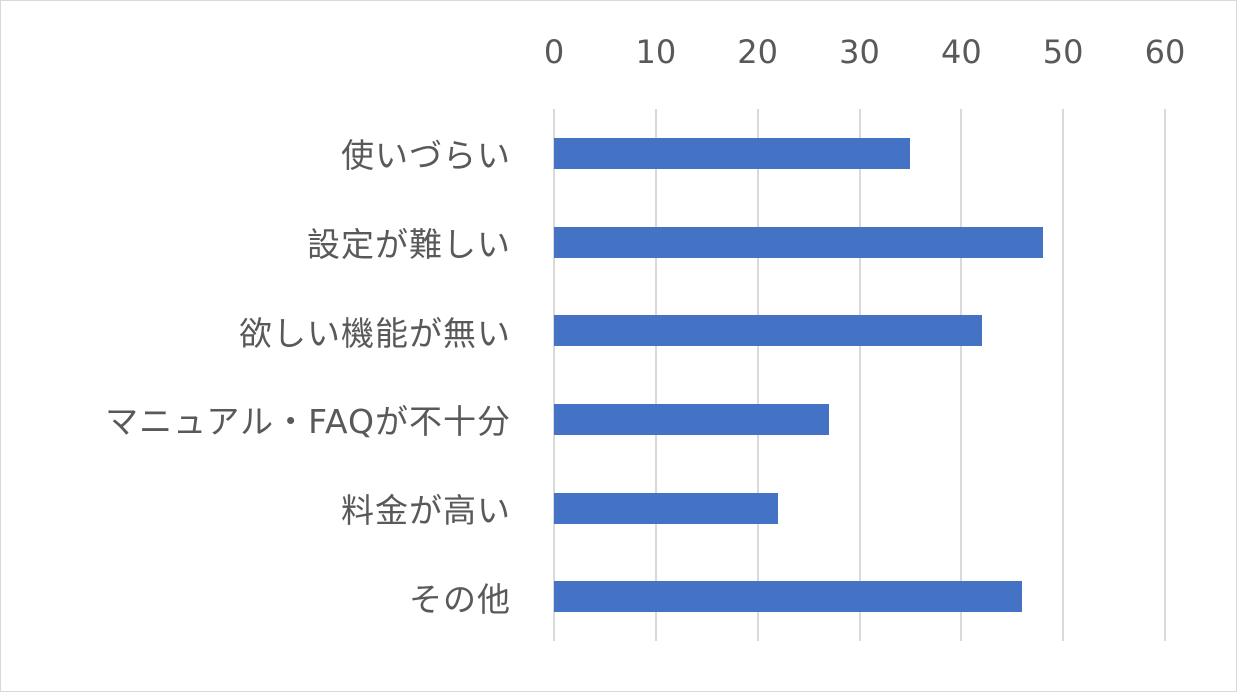  What do you see at coordinates (859, 52) in the screenshot?
I see `x-tick-label: 30` at bounding box center [859, 52].